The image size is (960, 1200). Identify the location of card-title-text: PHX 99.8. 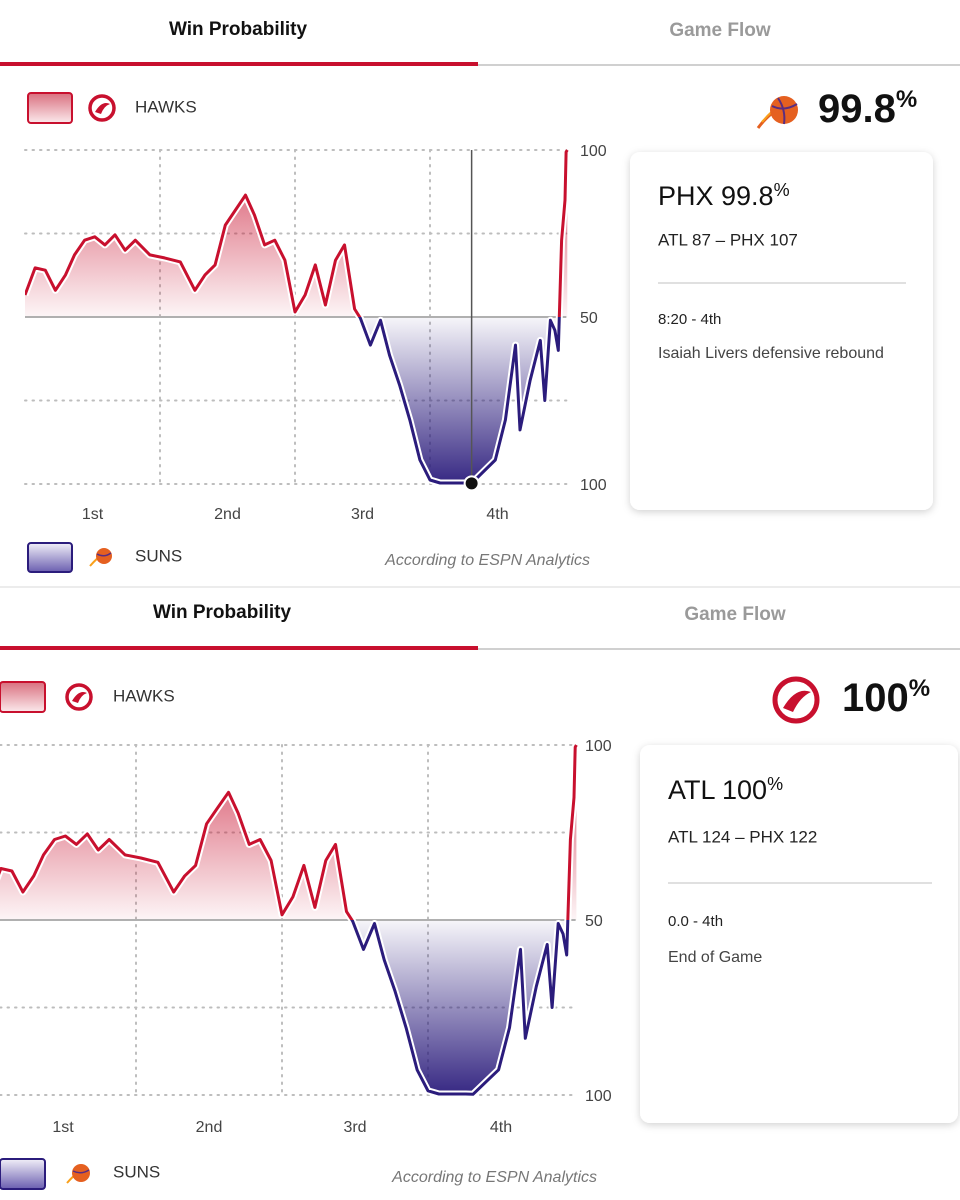
(716, 196).